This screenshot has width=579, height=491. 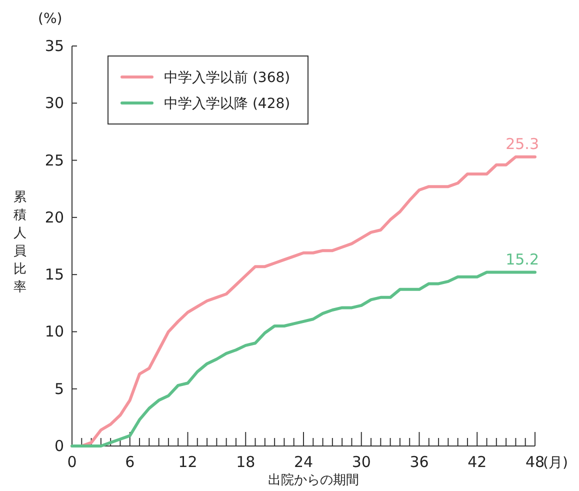 I want to click on y-tick-label: 35, so click(x=54, y=46).